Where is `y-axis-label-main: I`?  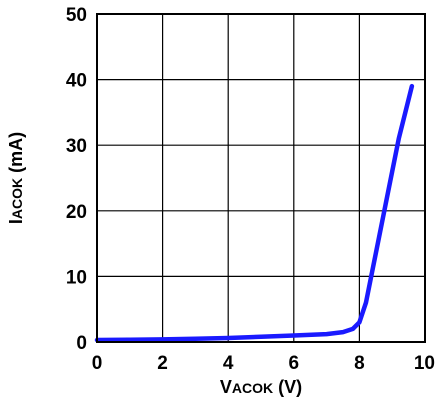 y-axis-label-main: I is located at coordinates (16, 221).